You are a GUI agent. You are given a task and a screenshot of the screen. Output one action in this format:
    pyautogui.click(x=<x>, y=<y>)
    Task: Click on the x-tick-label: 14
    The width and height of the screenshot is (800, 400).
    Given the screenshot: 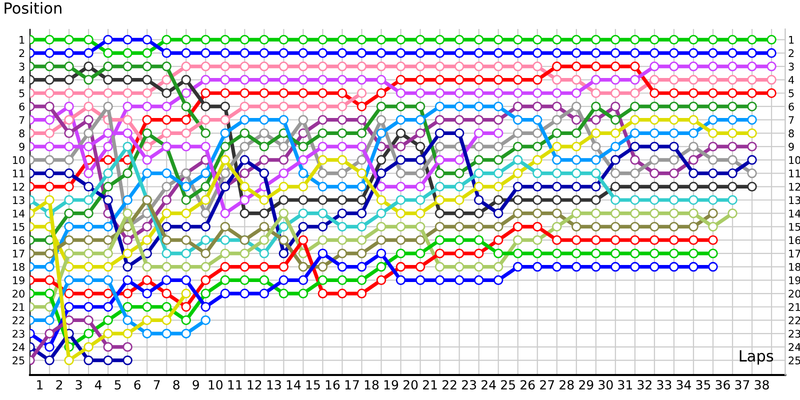 What is the action you would take?
    pyautogui.click(x=293, y=385)
    